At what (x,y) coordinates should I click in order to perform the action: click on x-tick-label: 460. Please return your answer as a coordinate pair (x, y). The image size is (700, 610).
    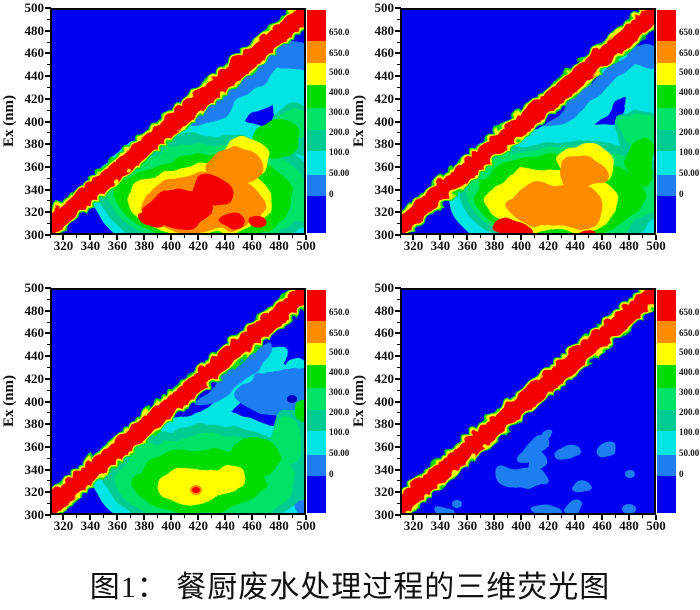
    Looking at the image, I should click on (602, 525).